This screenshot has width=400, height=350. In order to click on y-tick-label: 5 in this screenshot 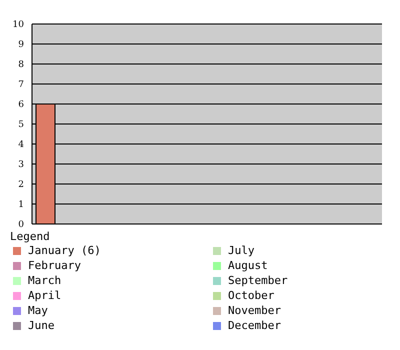, I will do `click(21, 125)`.